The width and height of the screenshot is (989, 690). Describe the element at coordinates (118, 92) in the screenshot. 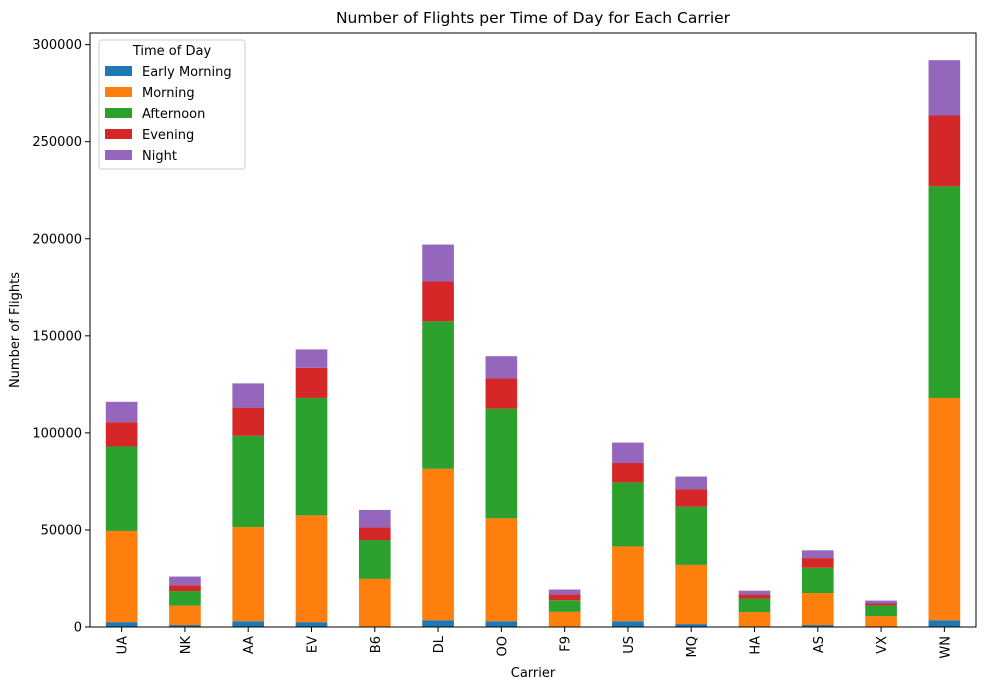

I see `legend-swatch-morning` at that location.